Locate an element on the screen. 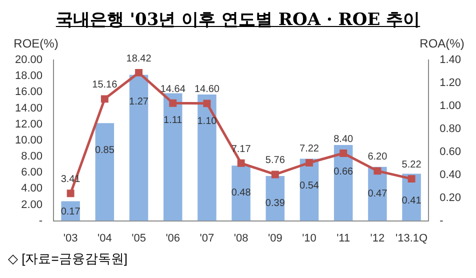 Image resolution: width=476 pixels, height=278 pixels. x-tick-label: '05 is located at coordinates (139, 238).